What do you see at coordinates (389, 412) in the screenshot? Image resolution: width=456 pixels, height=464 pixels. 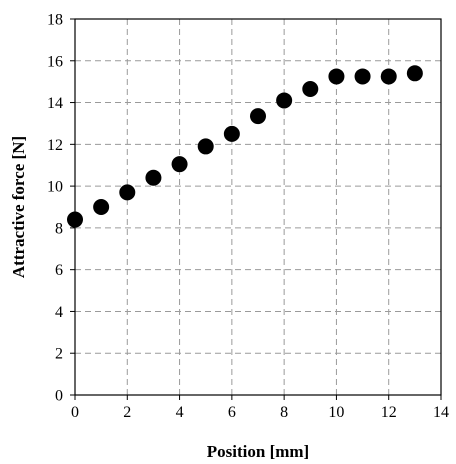 I see `x-tick-label: 12` at bounding box center [389, 412].